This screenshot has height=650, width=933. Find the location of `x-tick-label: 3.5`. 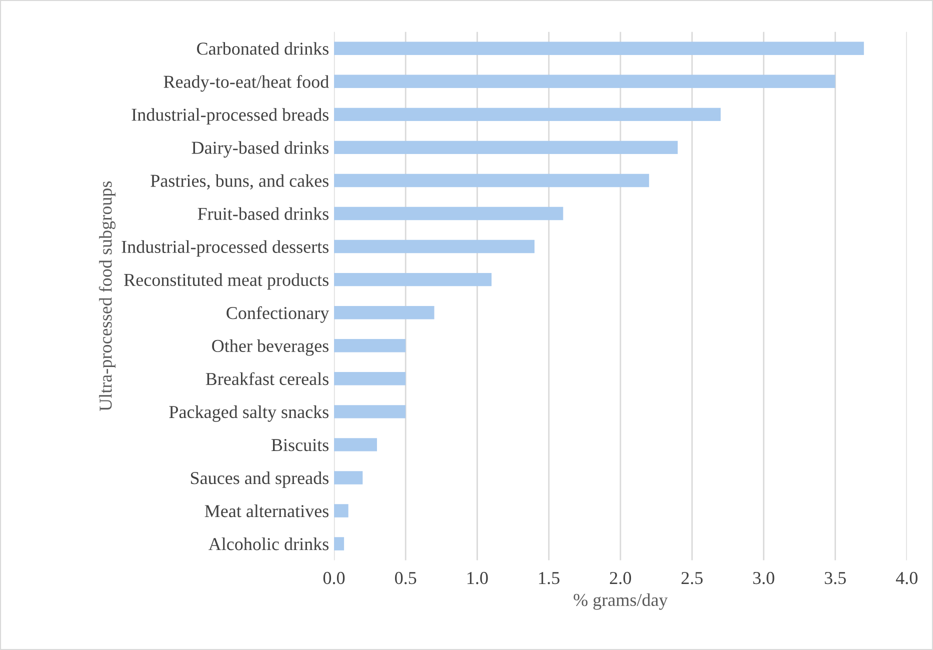

x-tick-label: 3.5 is located at coordinates (835, 578).